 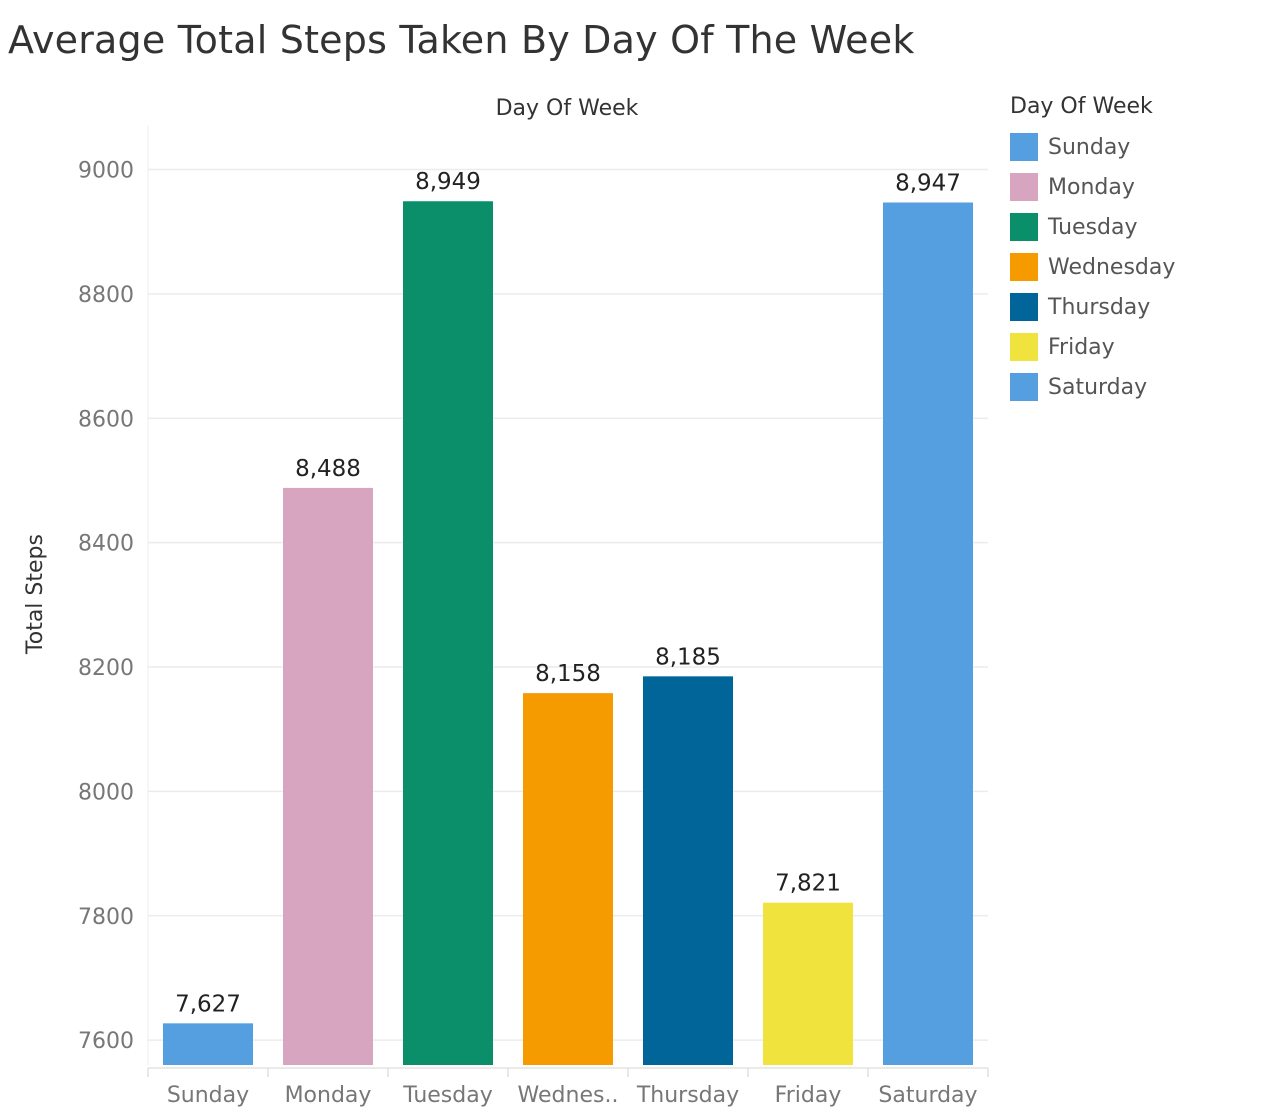 What do you see at coordinates (927, 1095) in the screenshot?
I see `x-tick-label-saturday: Saturday` at bounding box center [927, 1095].